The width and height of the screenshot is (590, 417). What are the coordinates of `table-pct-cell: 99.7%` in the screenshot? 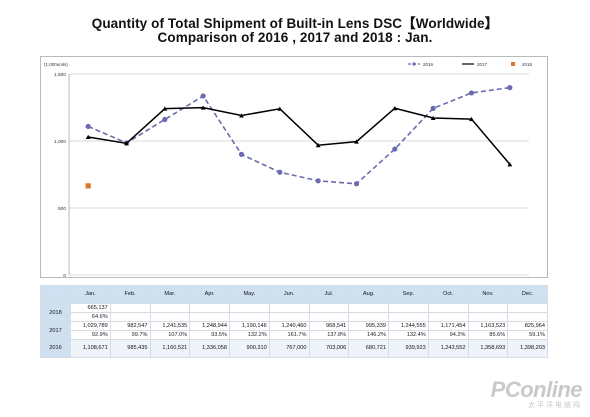 It's located at (130, 335).